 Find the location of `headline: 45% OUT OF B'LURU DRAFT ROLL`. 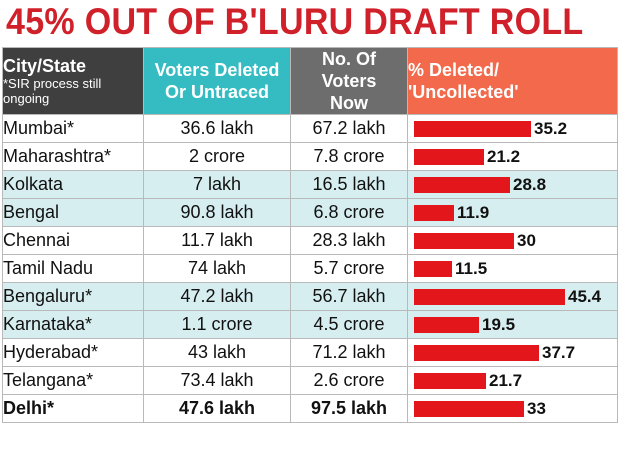

headline: 45% OUT OF B'LURU DRAFT ROLL is located at coordinates (295, 21).